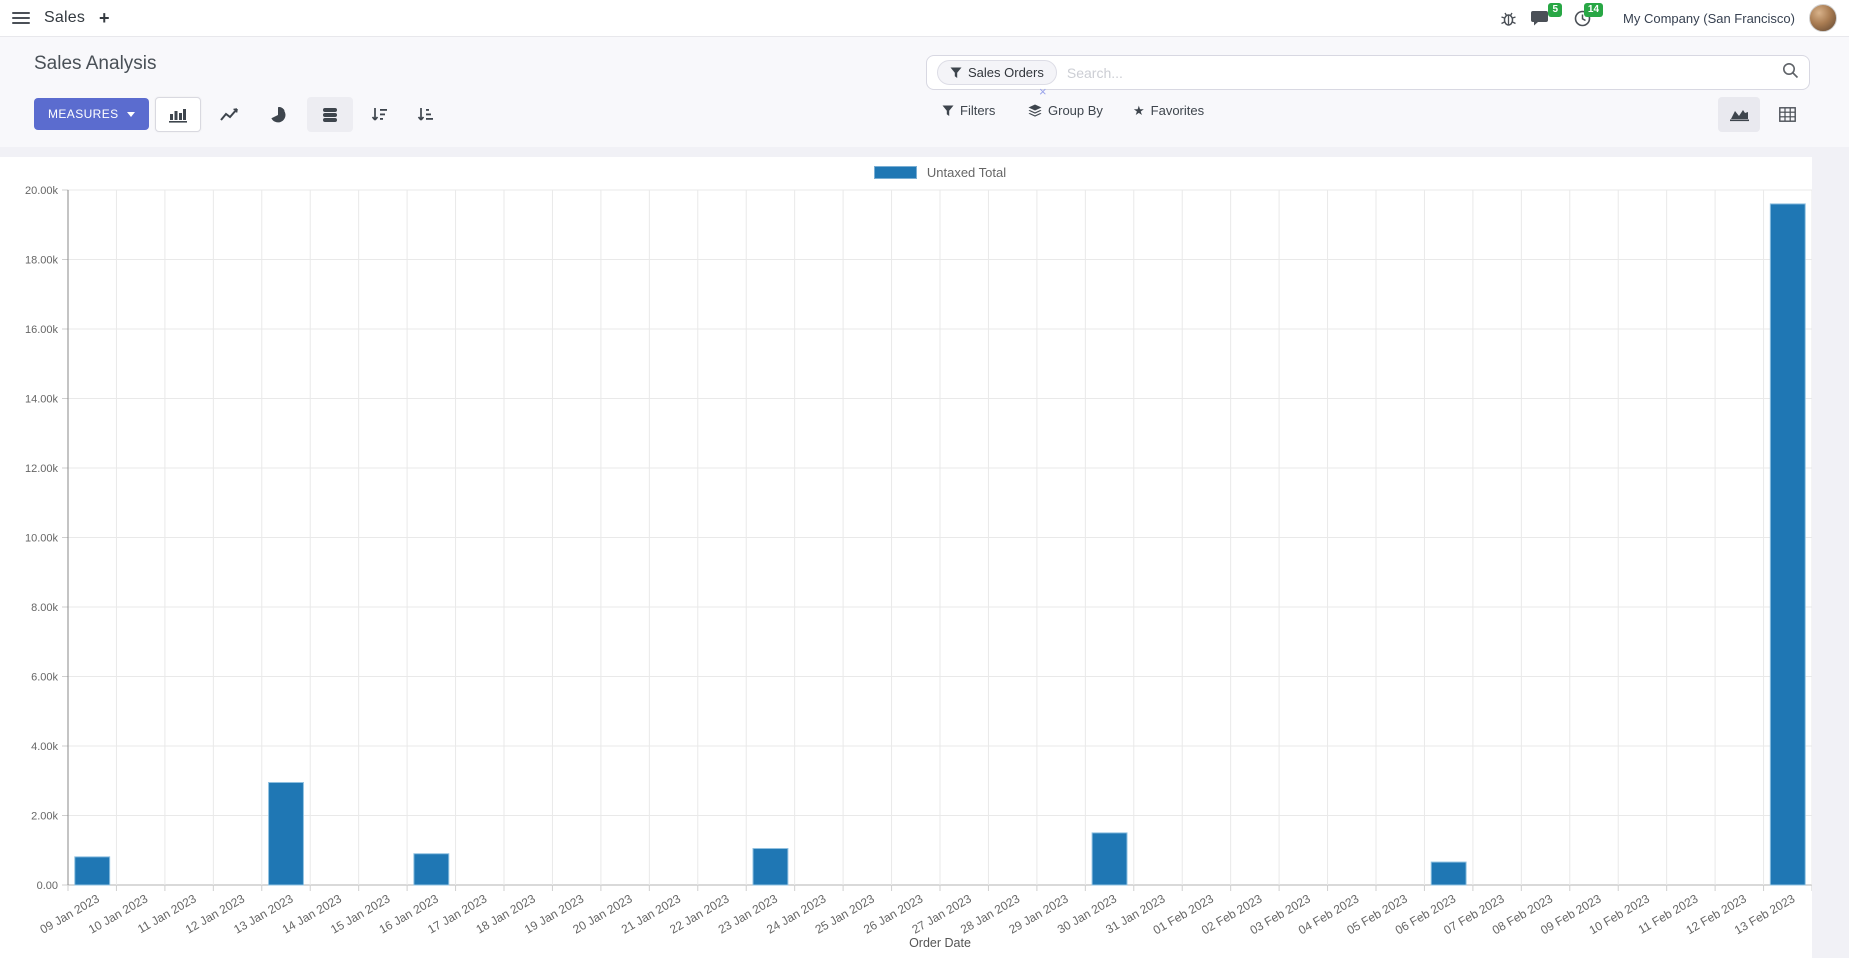 This screenshot has width=1849, height=958. I want to click on star-icon: ★, so click(1139, 110).